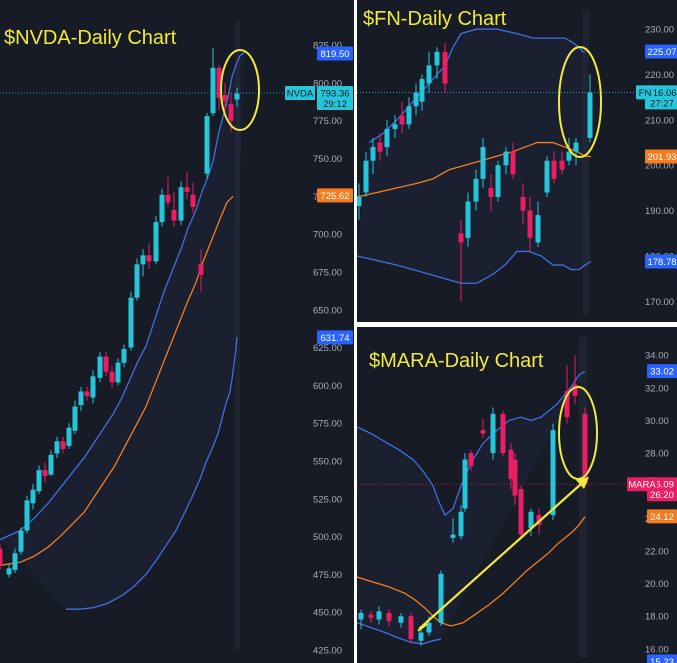 Image resolution: width=677 pixels, height=663 pixels. I want to click on nvda-y-tick-label: 800.00, so click(327, 83).